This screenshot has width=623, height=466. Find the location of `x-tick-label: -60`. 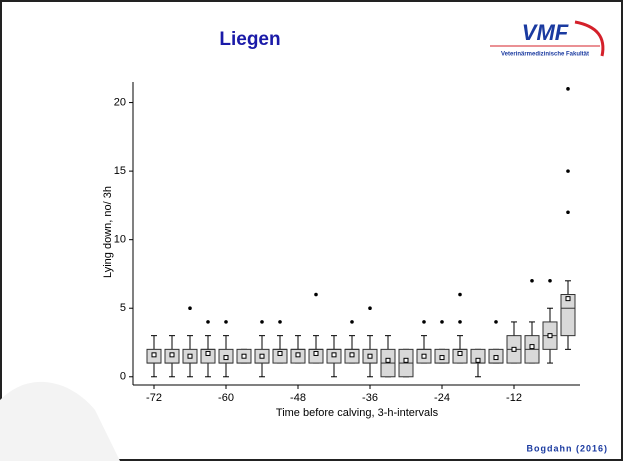

x-tick-label: -60 is located at coordinates (226, 398).